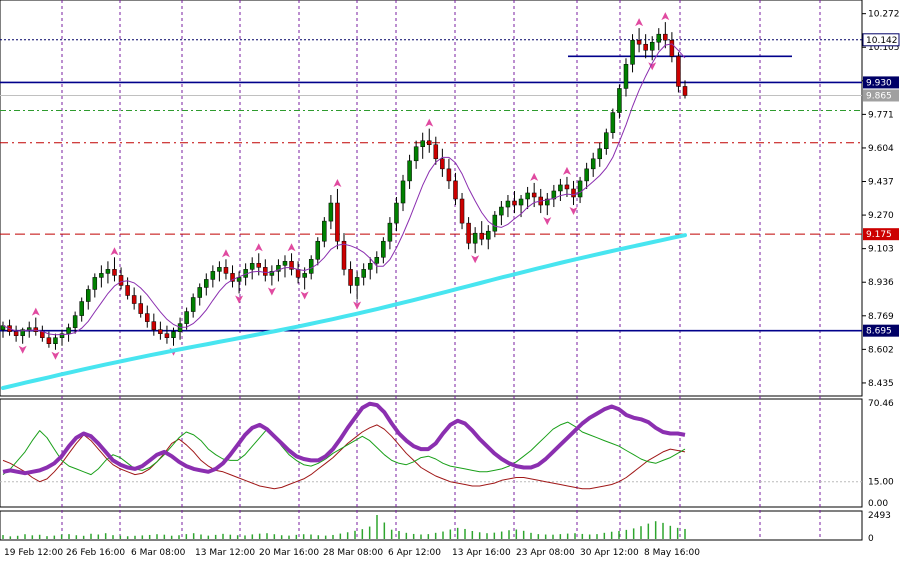  I want to click on plus-di-line, so click(344, 448).